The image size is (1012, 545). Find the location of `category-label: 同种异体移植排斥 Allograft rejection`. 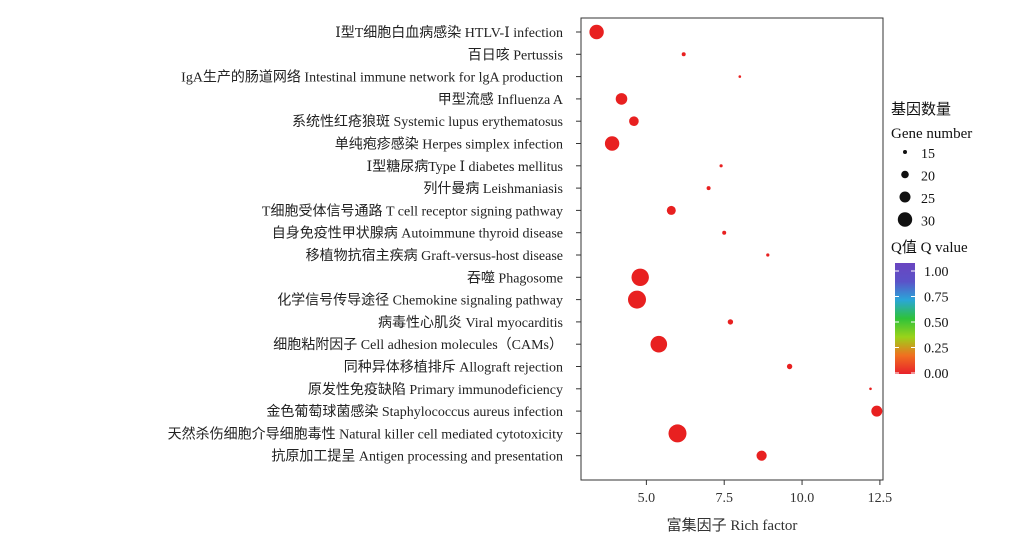

category-label: 同种异体移植排斥 Allograft rejection is located at coordinates (453, 368).